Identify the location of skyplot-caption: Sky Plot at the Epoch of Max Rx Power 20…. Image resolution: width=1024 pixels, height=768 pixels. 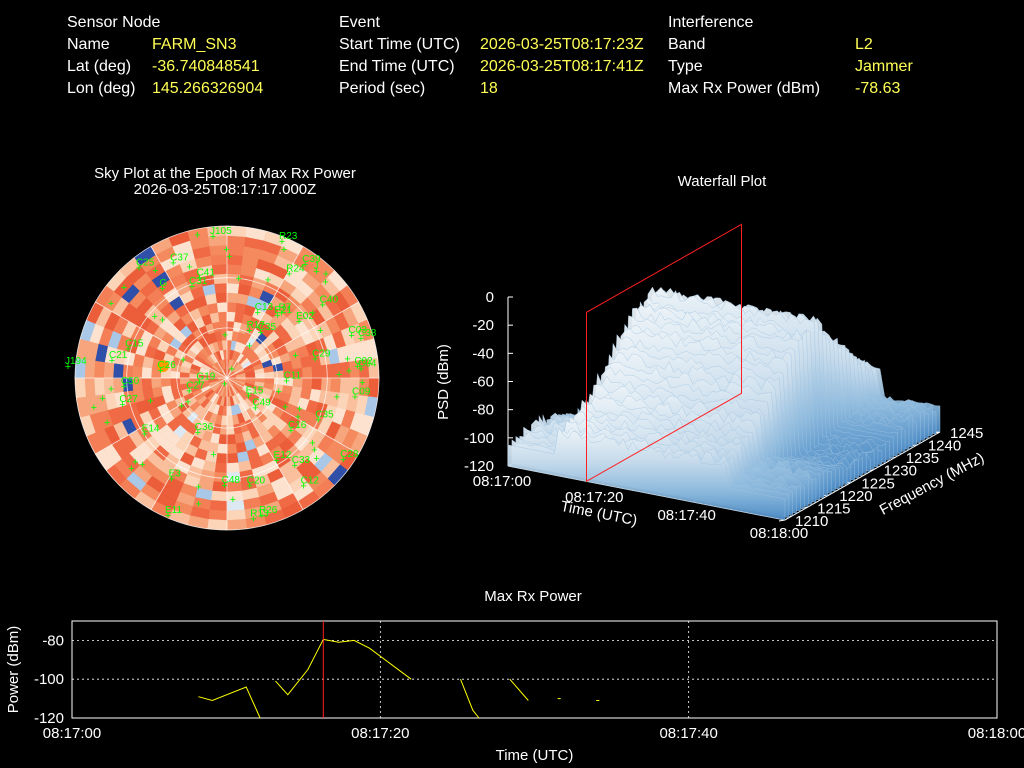
(225, 182).